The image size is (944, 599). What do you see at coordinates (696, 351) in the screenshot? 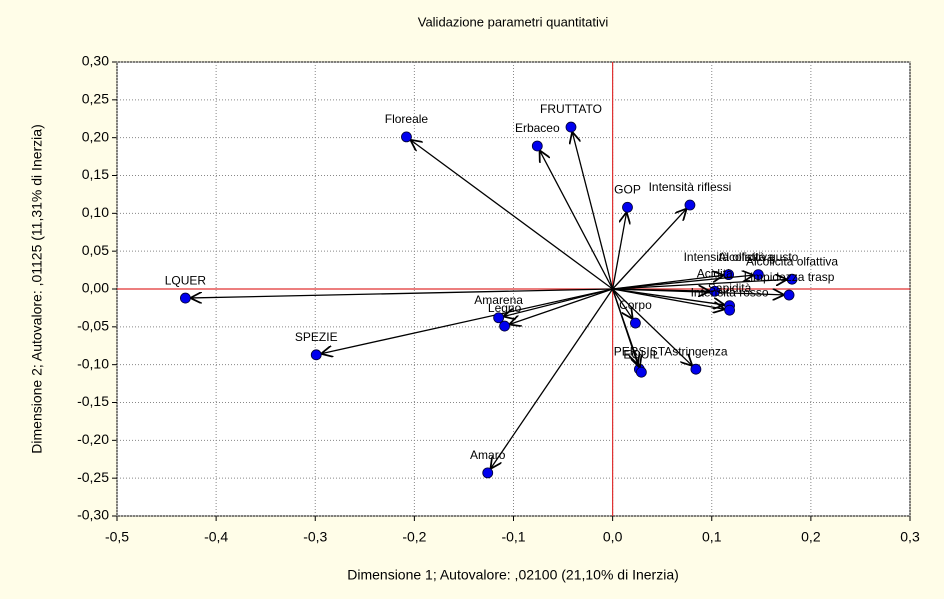
I see `point-label: Astringenza` at bounding box center [696, 351].